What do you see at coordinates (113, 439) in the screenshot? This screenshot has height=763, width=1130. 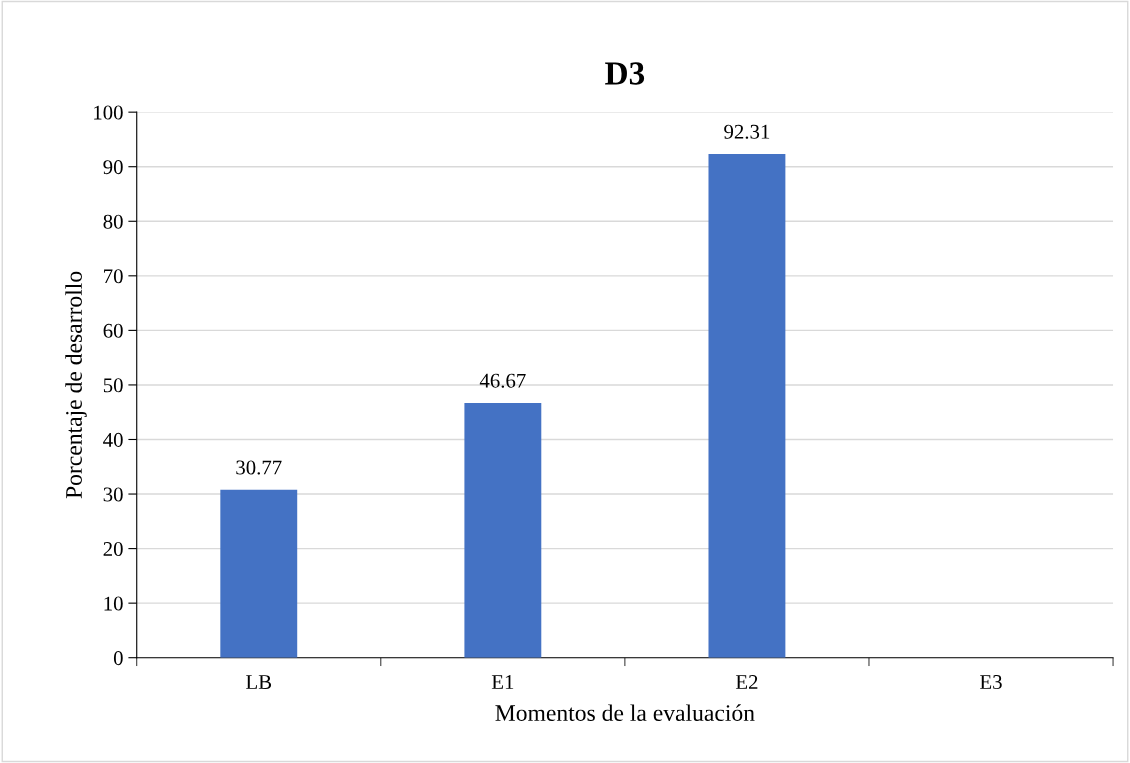 I see `y-tick-label: 40` at bounding box center [113, 439].